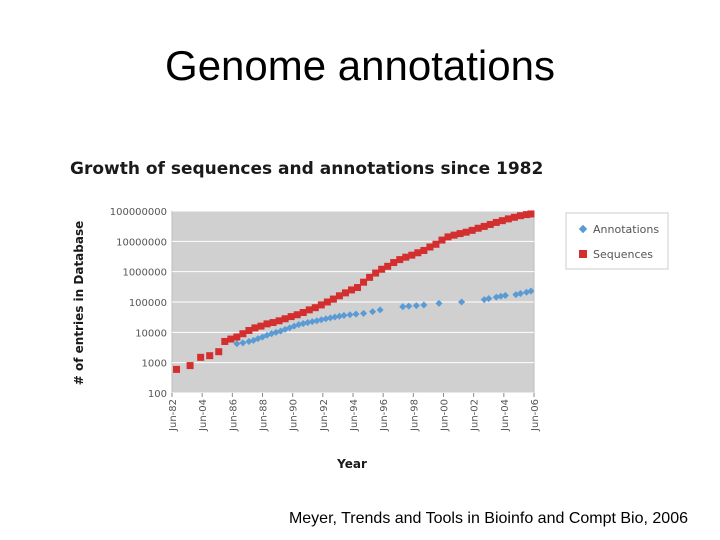 Image resolution: width=720 pixels, height=540 pixels. I want to click on y-tick-label: 10000000, so click(141, 242).